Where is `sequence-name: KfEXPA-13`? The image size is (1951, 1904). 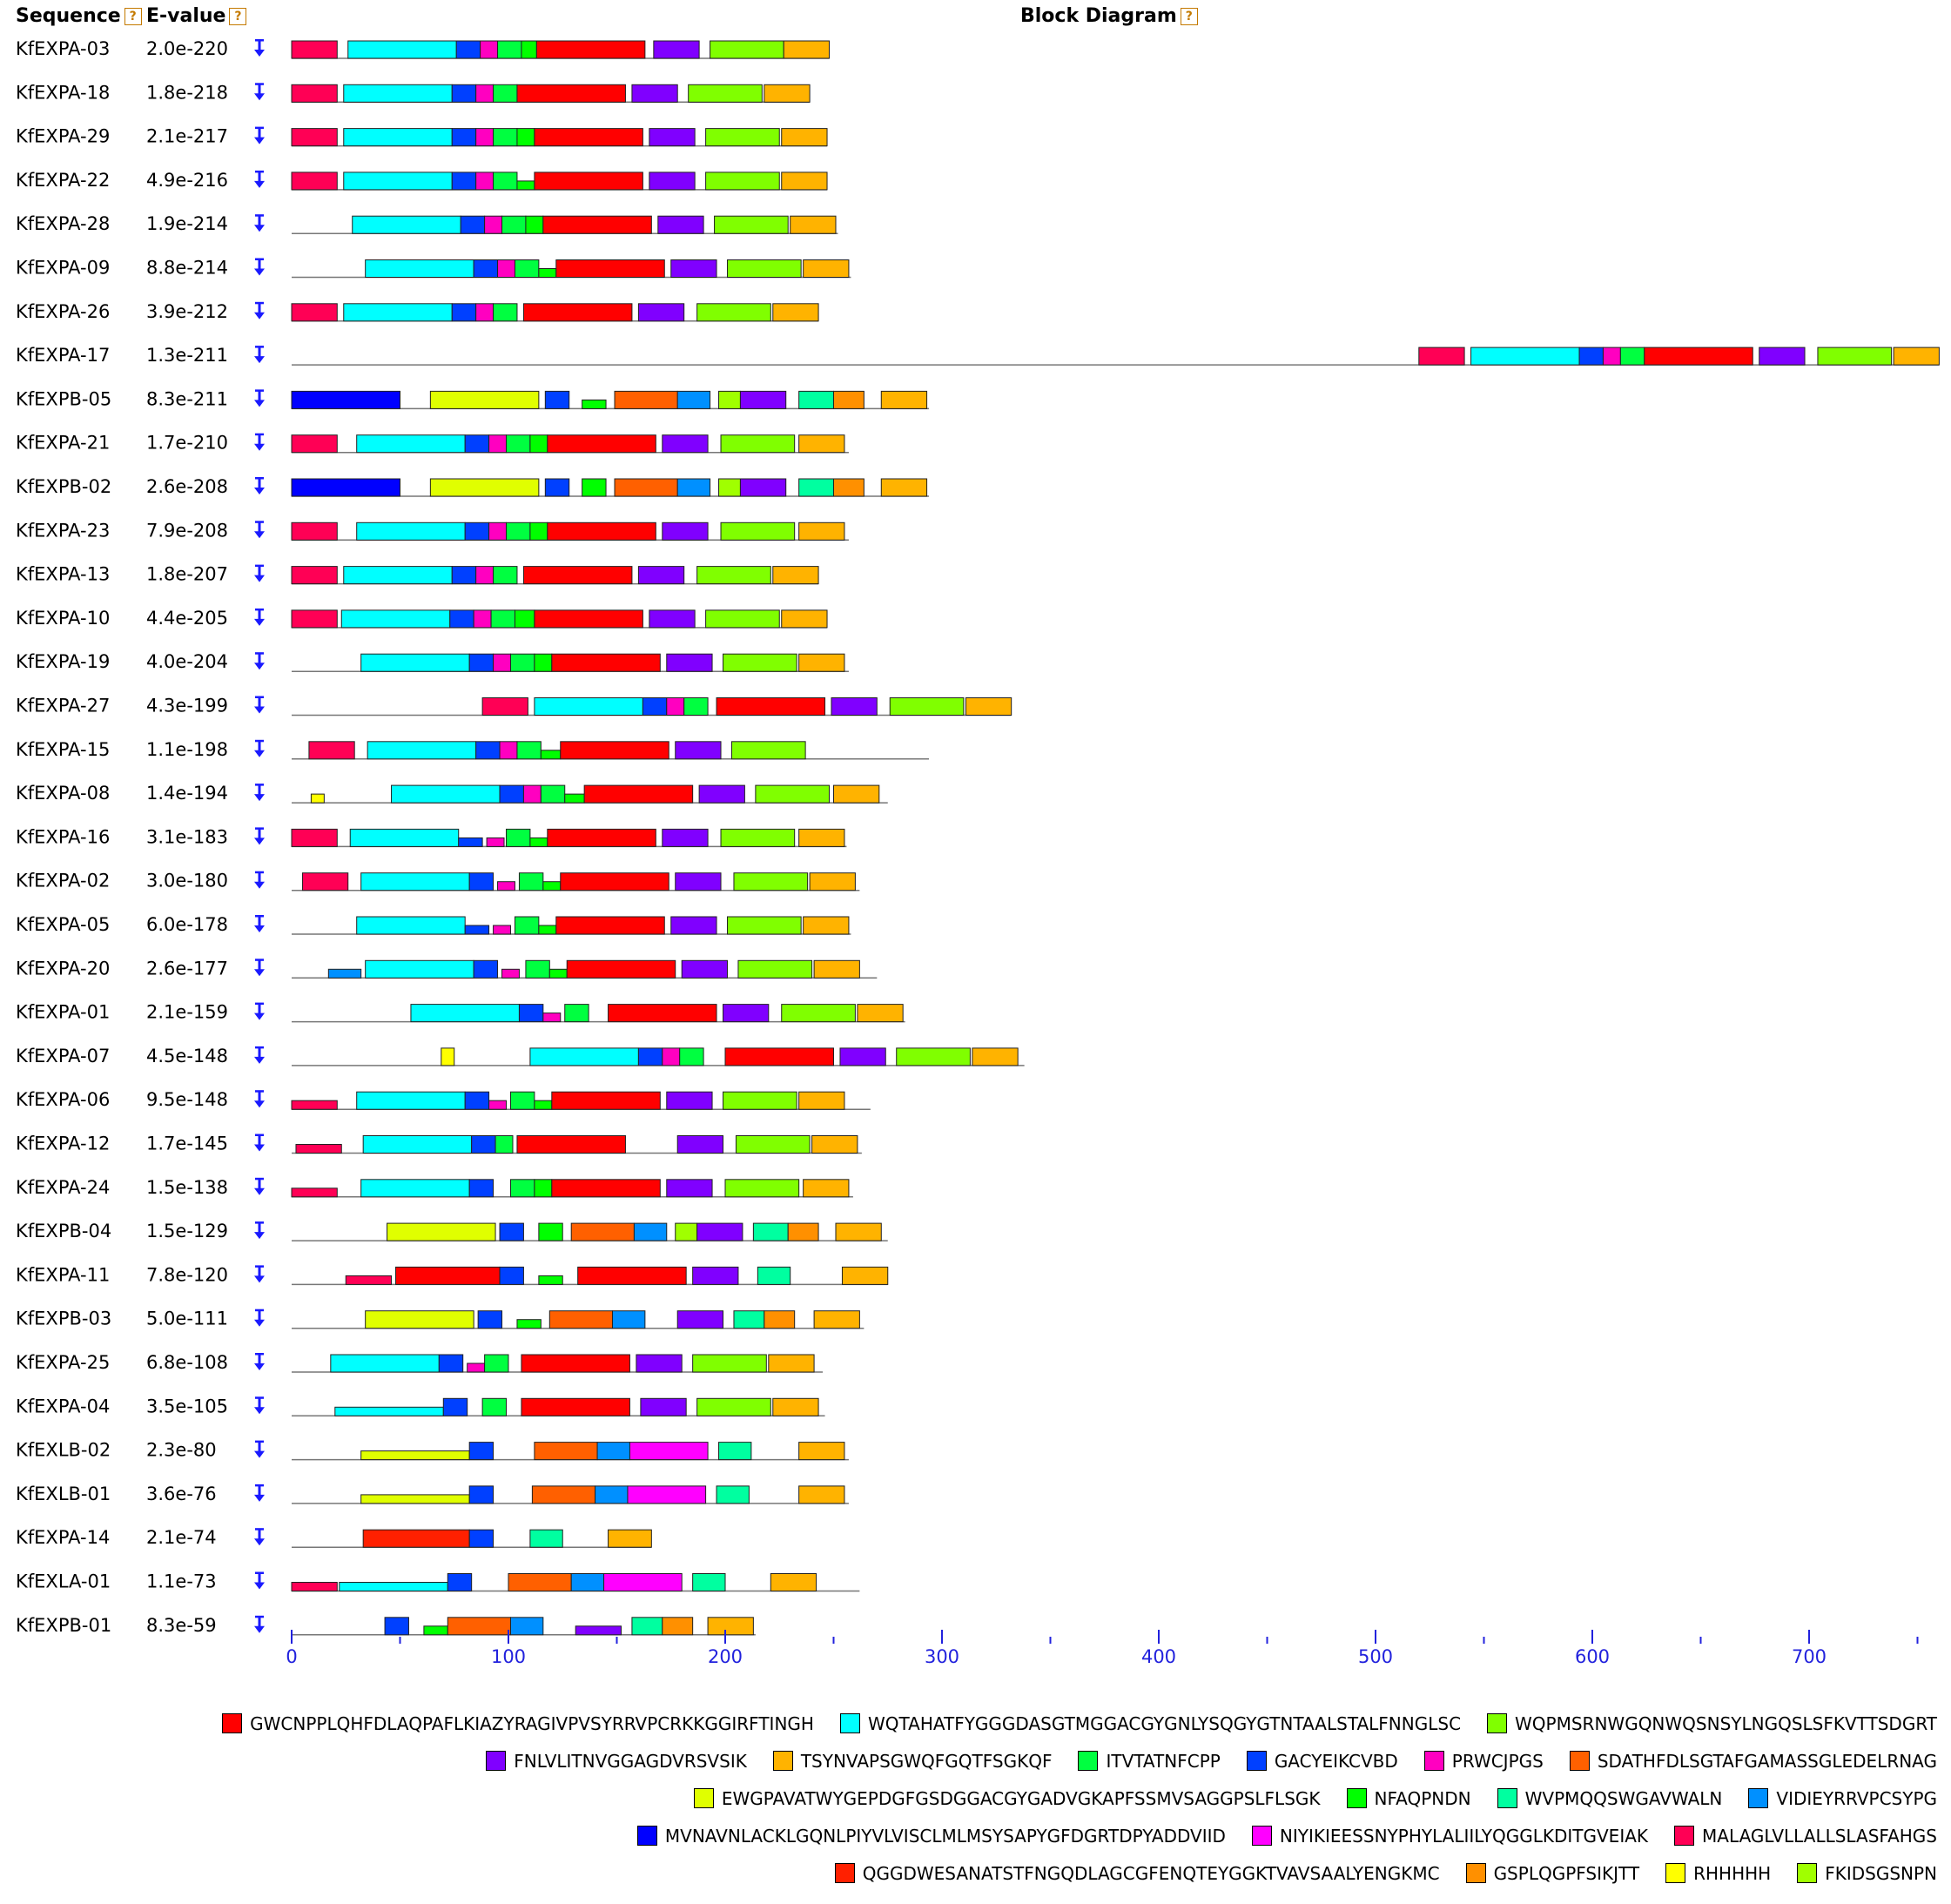 sequence-name: KfEXPA-13 is located at coordinates (63, 574).